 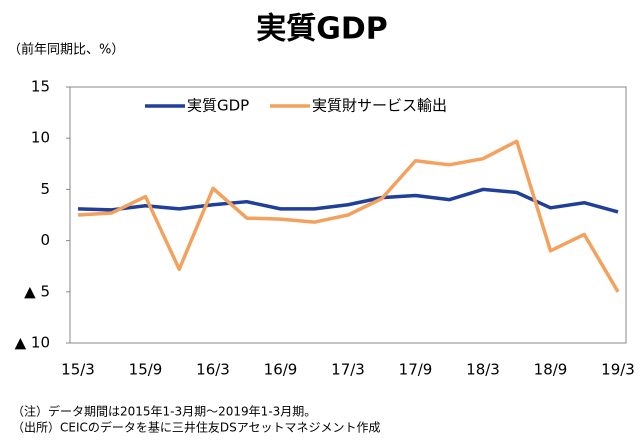 I want to click on y-tick-label: 10, so click(x=40, y=138).